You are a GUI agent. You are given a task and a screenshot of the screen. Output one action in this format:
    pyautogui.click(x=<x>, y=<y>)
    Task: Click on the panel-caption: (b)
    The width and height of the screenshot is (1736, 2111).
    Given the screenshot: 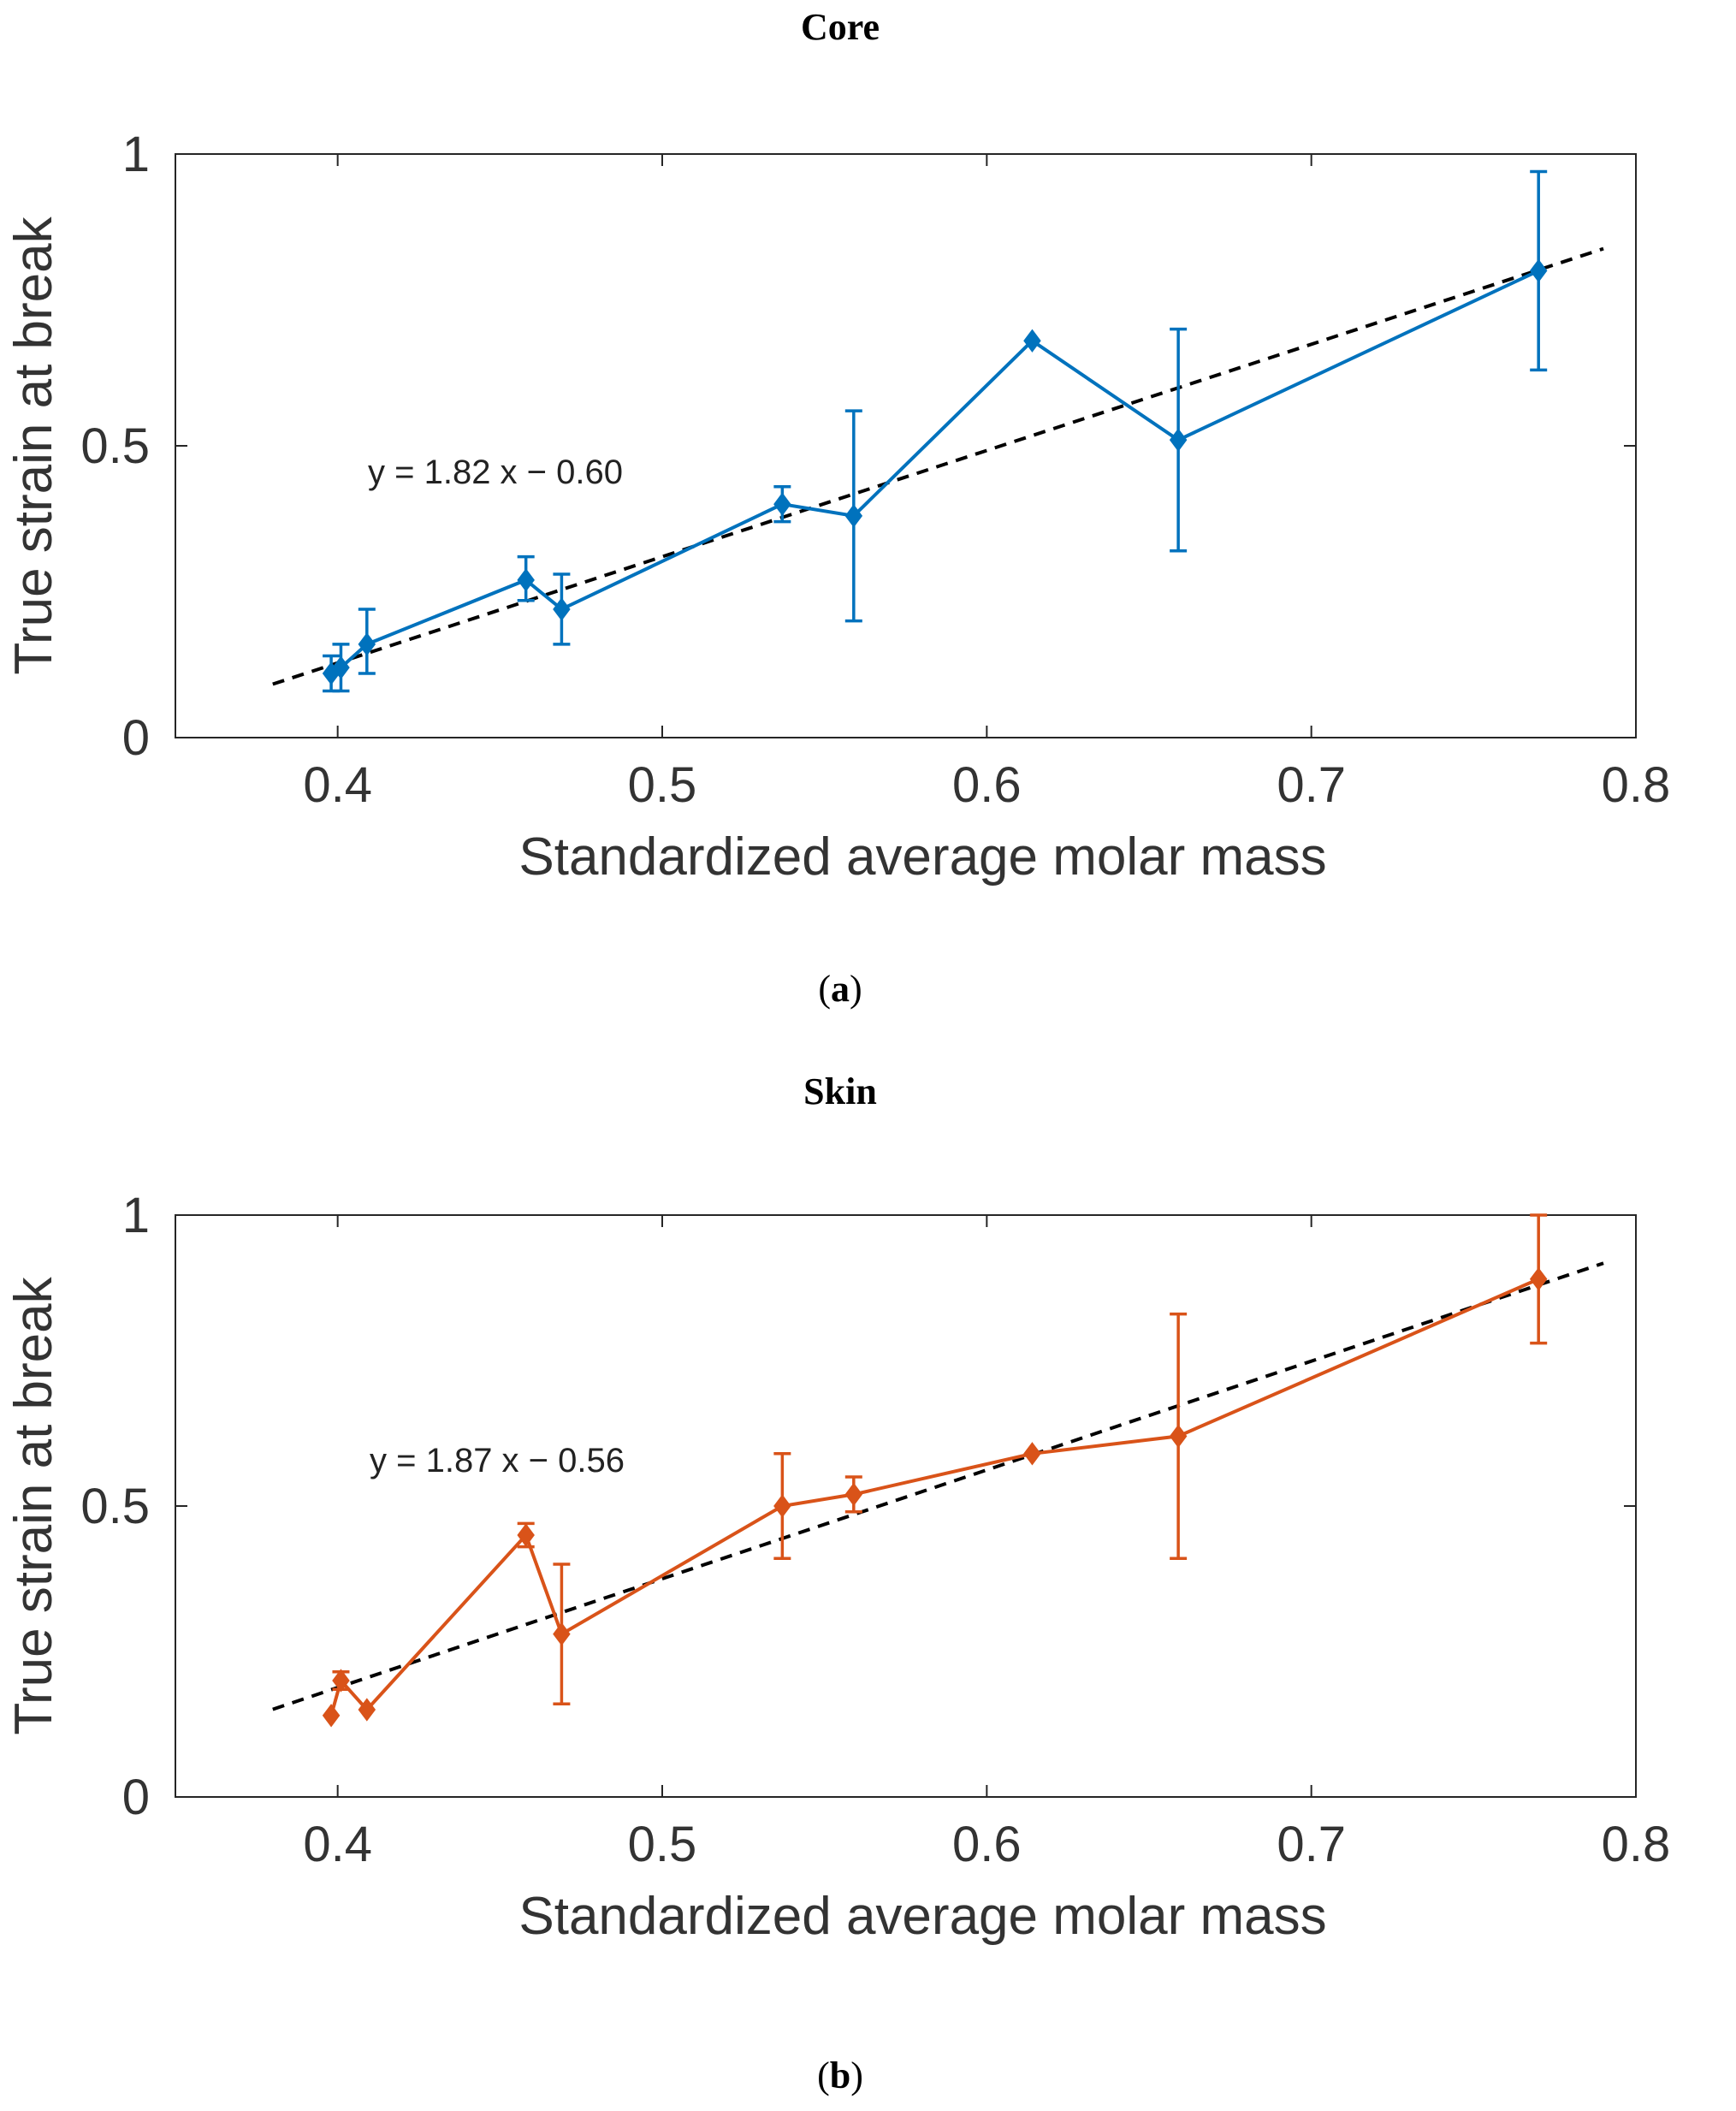 What is the action you would take?
    pyautogui.click(x=840, y=2076)
    